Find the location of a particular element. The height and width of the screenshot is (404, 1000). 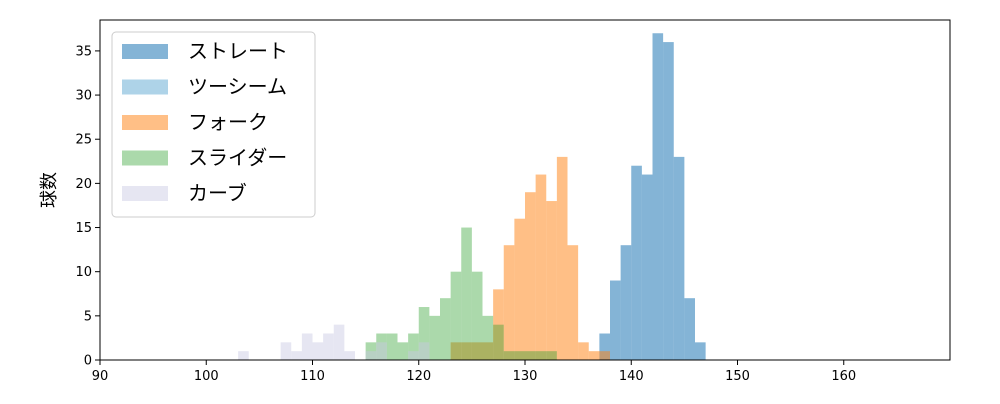

x-tick-label: 140 is located at coordinates (631, 376).